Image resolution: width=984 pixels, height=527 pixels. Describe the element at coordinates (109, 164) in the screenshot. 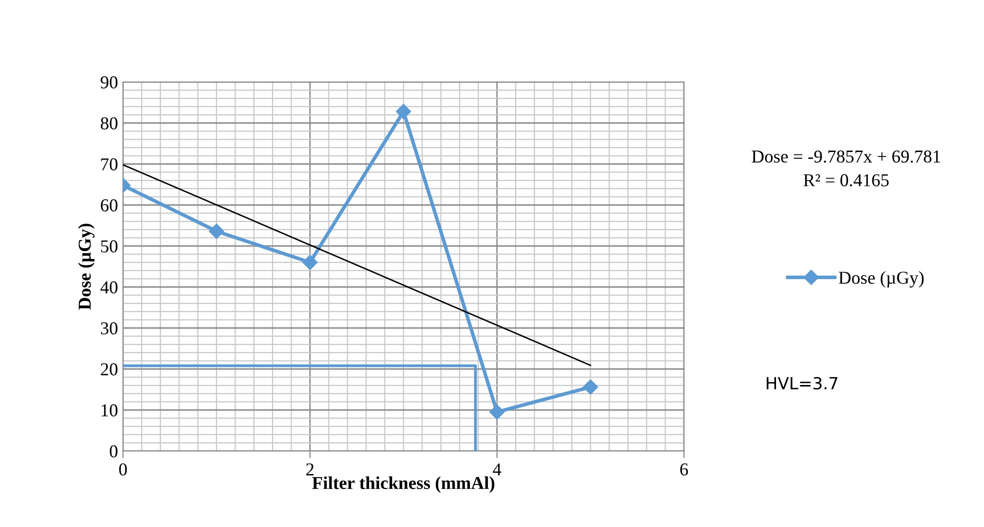

I see `y-tick-label: 70` at that location.